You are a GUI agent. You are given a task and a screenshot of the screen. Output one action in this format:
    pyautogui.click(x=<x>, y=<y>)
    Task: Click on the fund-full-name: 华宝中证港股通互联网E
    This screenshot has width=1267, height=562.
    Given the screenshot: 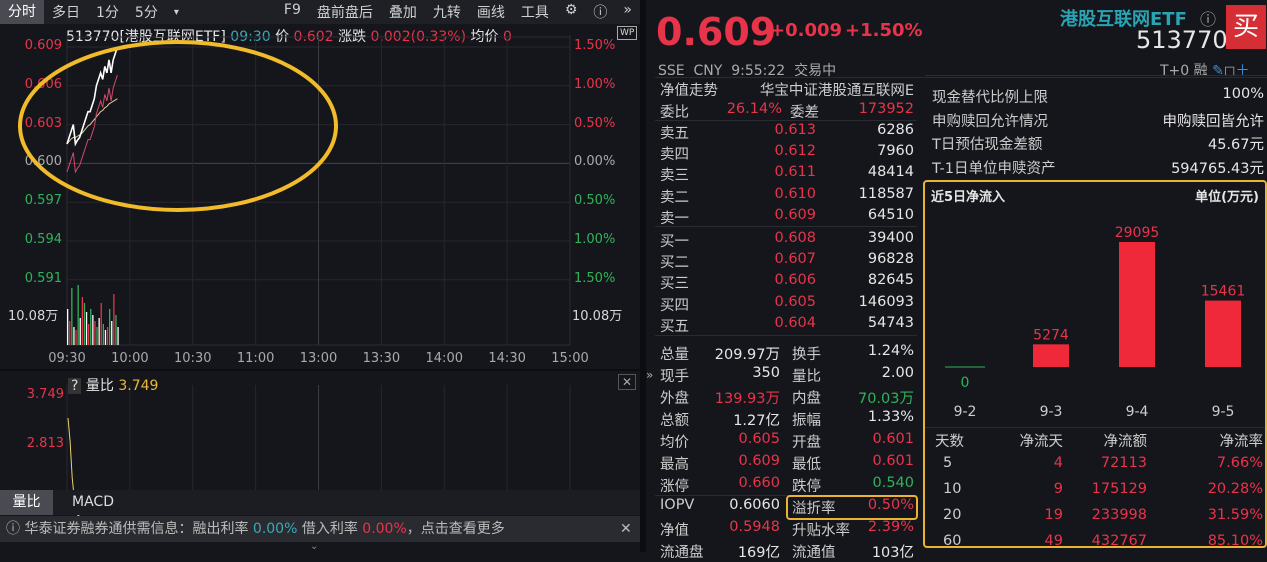 What is the action you would take?
    pyautogui.click(x=836, y=91)
    